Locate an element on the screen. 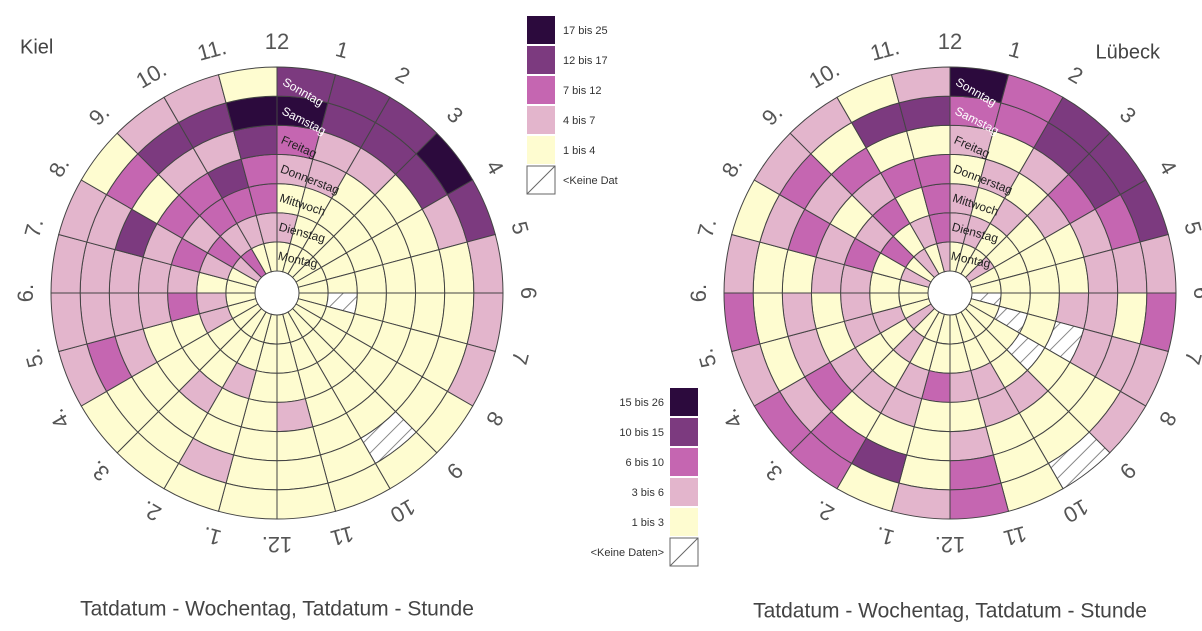 This screenshot has width=1202, height=631. legend-label: 10 bis 15 is located at coordinates (641, 433).